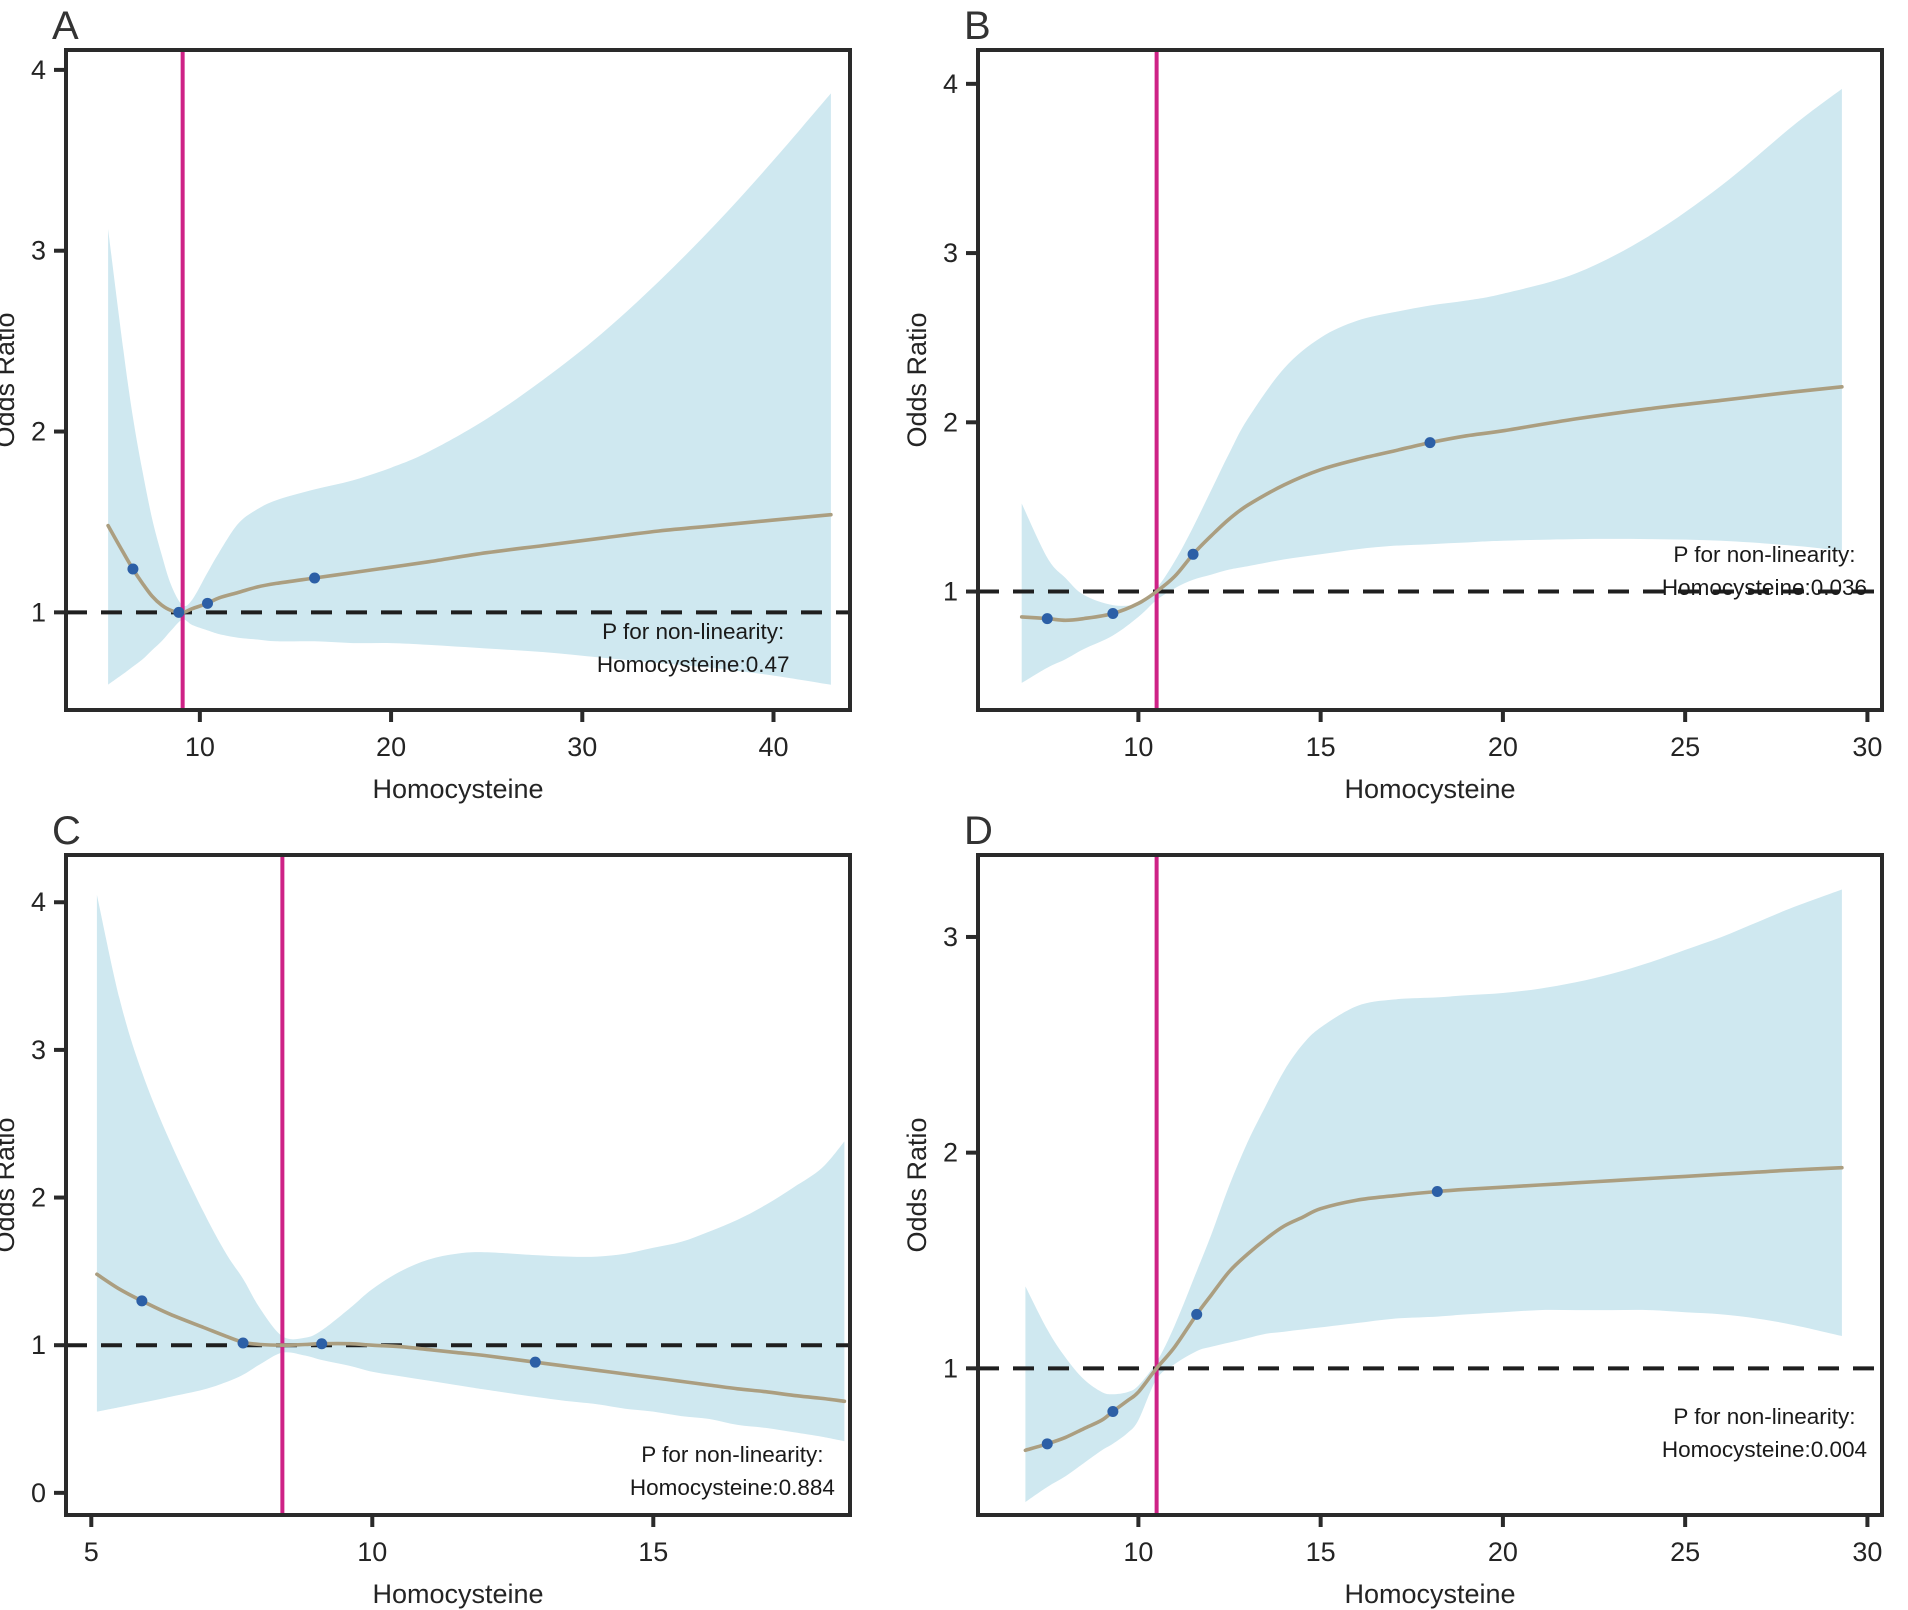 The image size is (1908, 1610). I want to click on p-nonlinearity-value: Homocysteine:0.004, so click(1764, 1449).